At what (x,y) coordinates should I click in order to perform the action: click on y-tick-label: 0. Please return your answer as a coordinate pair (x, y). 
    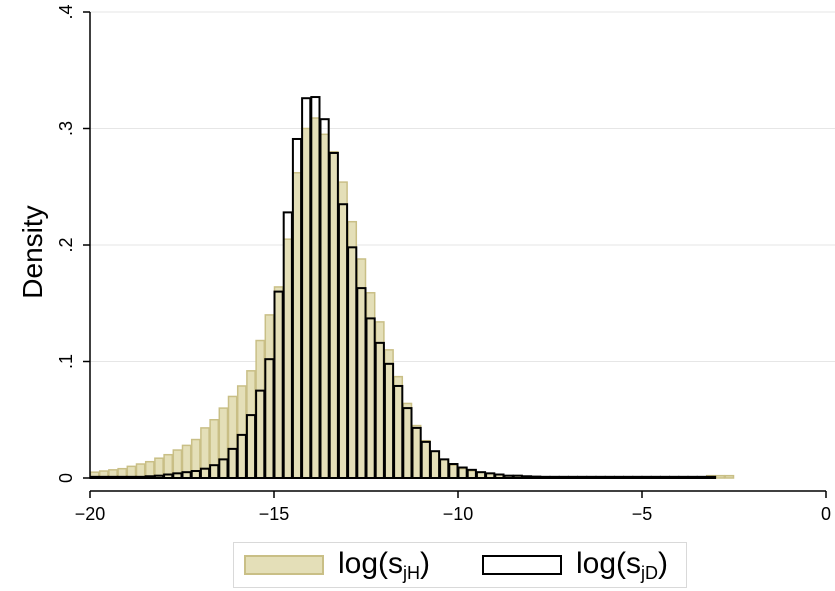
    Looking at the image, I should click on (66, 478).